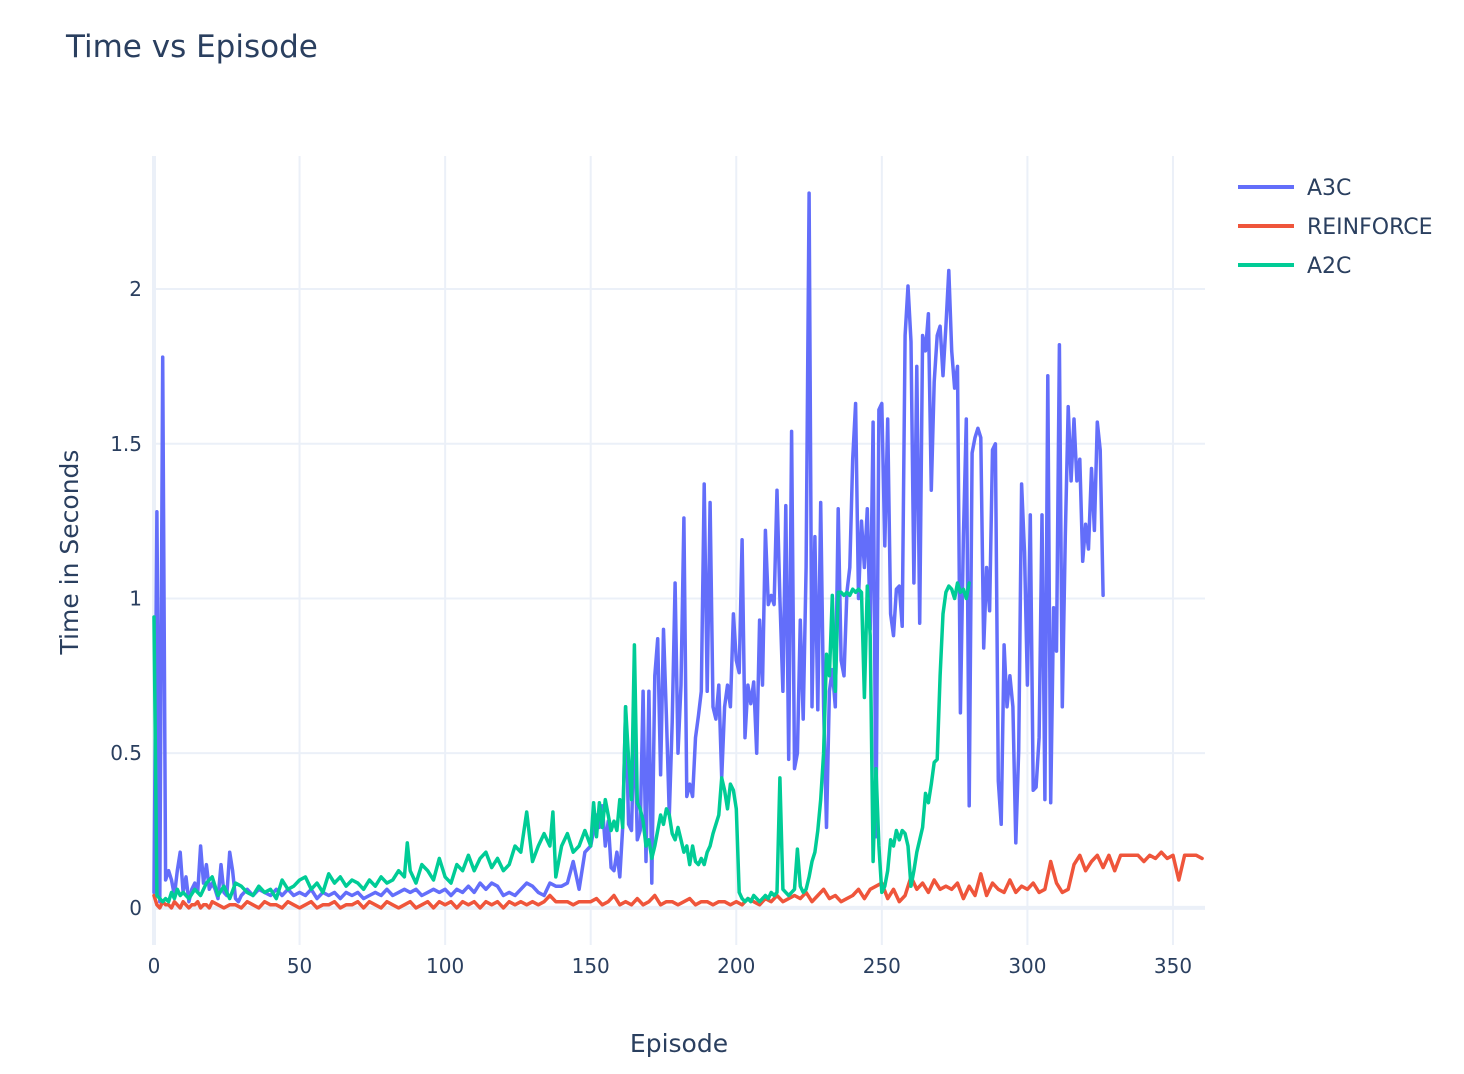  Describe the element at coordinates (670, 966) in the screenshot. I see `x-tick-labels: 0 50 100 150 200 250 300 350` at that location.